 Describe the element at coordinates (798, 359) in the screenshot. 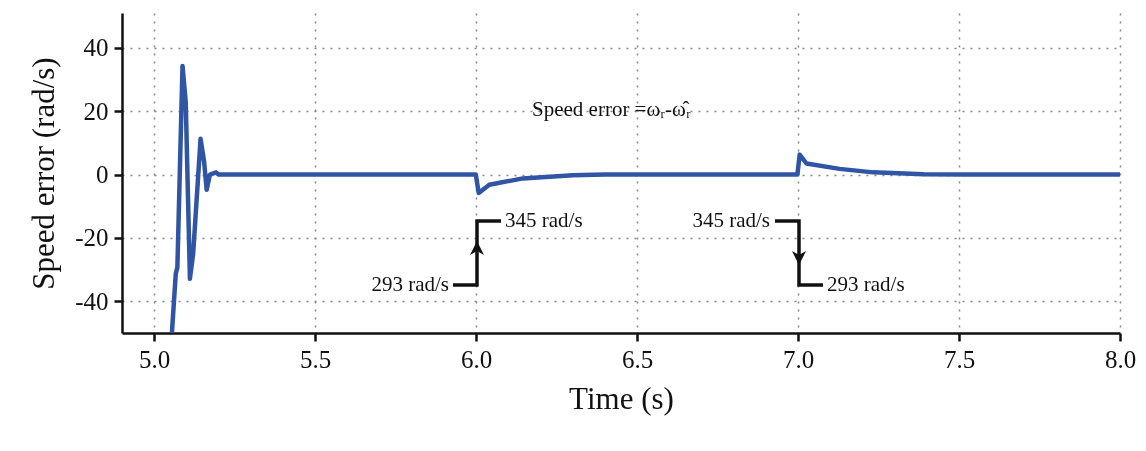

I see `x-tick-label: 7.0` at that location.